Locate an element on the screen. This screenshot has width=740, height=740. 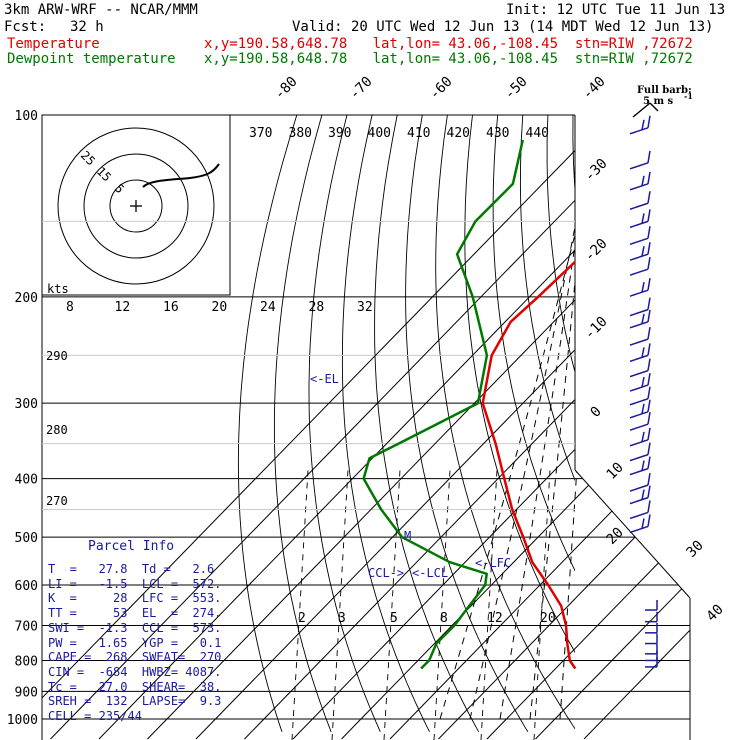
pressure-label-900: 900 is located at coordinates (26, 692).